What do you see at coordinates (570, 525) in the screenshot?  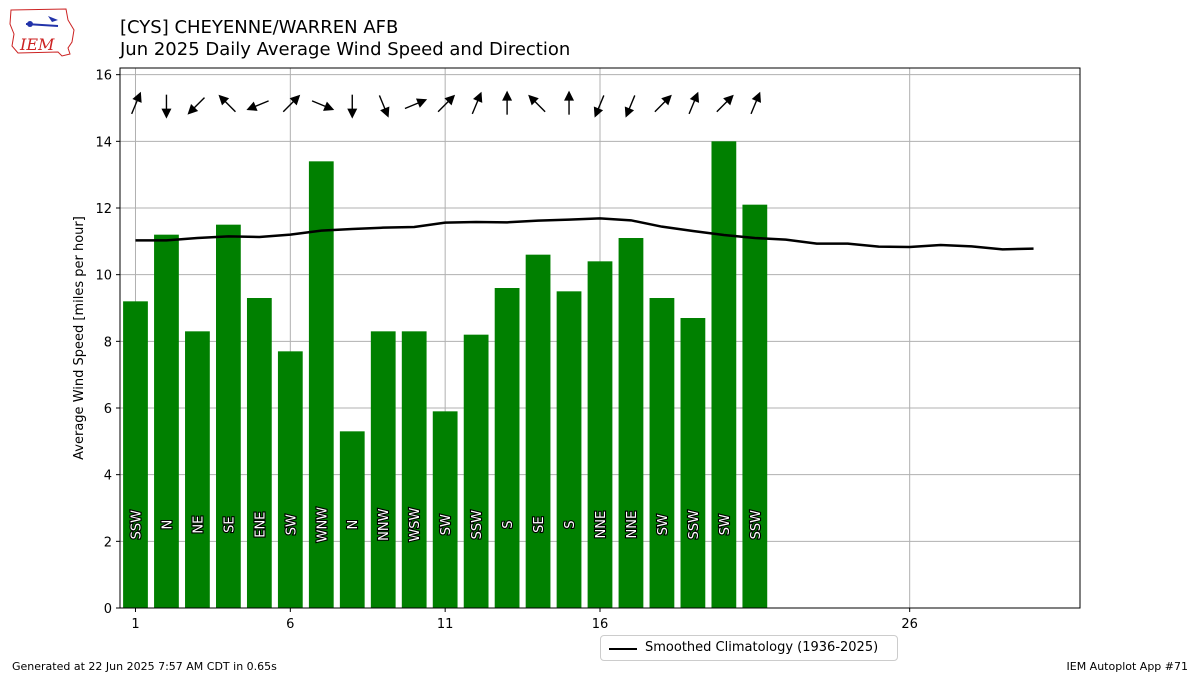 I see `direction-label-day-15: S` at bounding box center [570, 525].